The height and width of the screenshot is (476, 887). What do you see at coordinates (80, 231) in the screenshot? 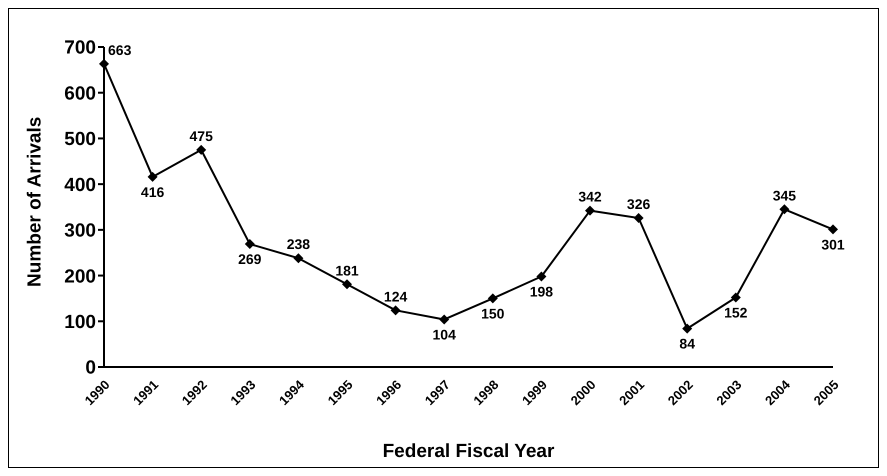
I see `y-tick-label: 300` at bounding box center [80, 231].